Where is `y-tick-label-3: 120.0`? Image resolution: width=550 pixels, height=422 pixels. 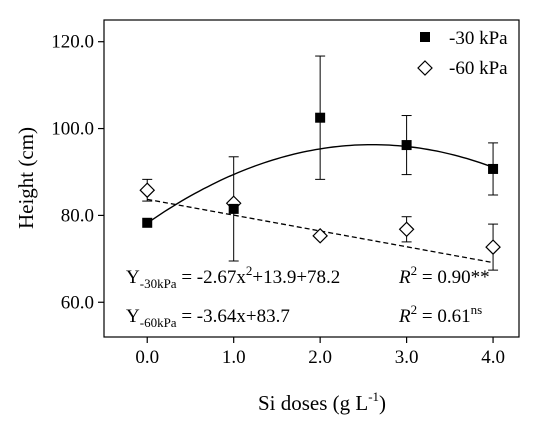
y-tick-label-3: 120.0 is located at coordinates (72, 42).